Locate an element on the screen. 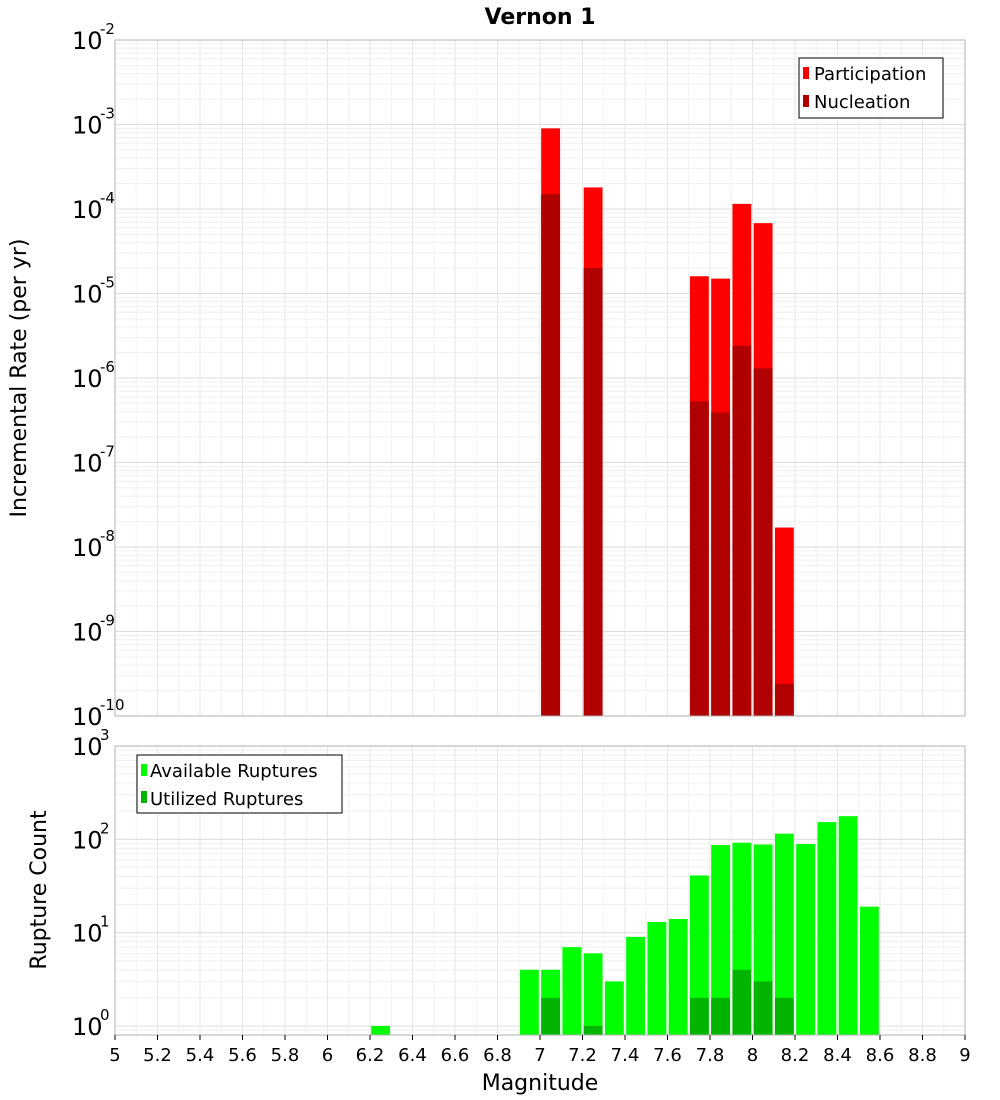  x-tick-label: 6.8 is located at coordinates (497, 1055).